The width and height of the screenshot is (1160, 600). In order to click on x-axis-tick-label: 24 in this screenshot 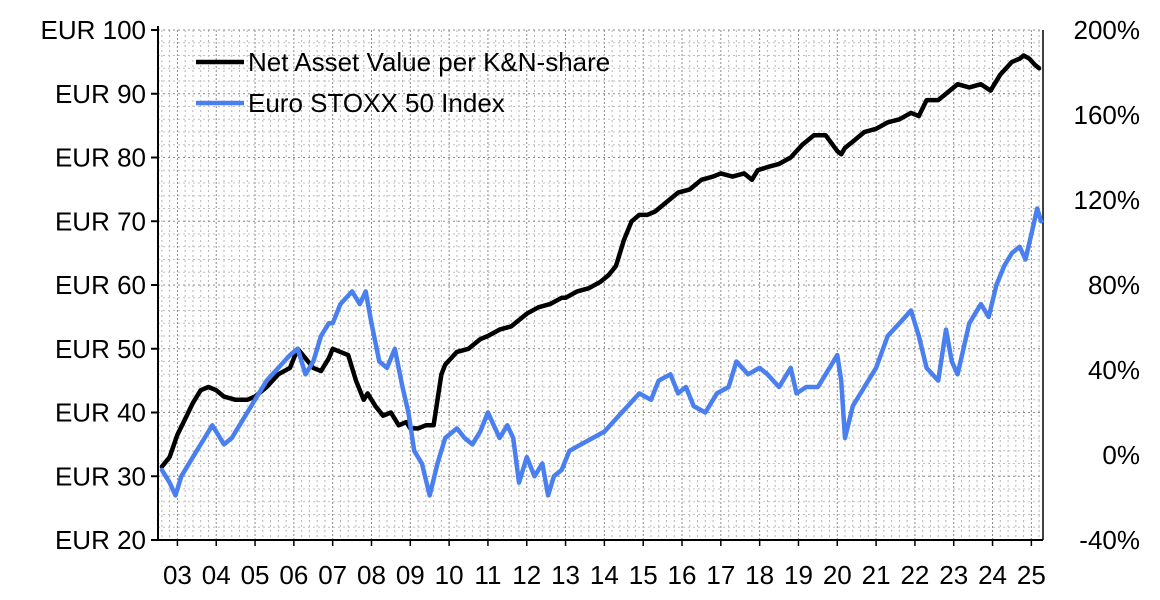, I will do `click(992, 575)`.